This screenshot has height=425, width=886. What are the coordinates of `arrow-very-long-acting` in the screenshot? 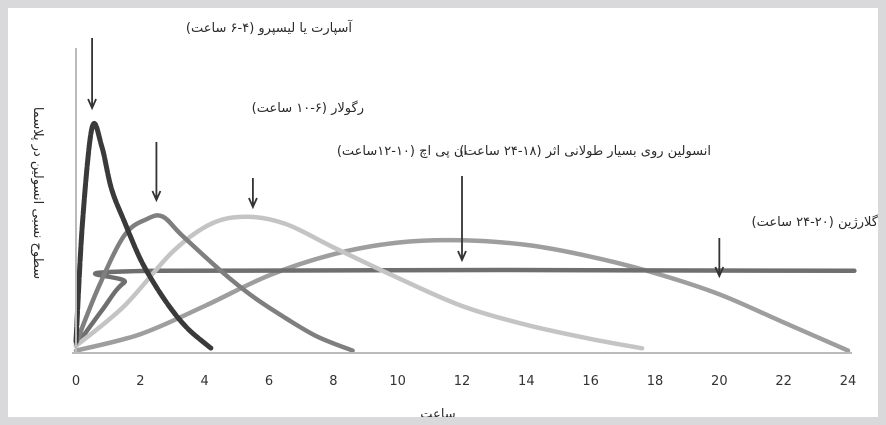 It's located at (462, 219).